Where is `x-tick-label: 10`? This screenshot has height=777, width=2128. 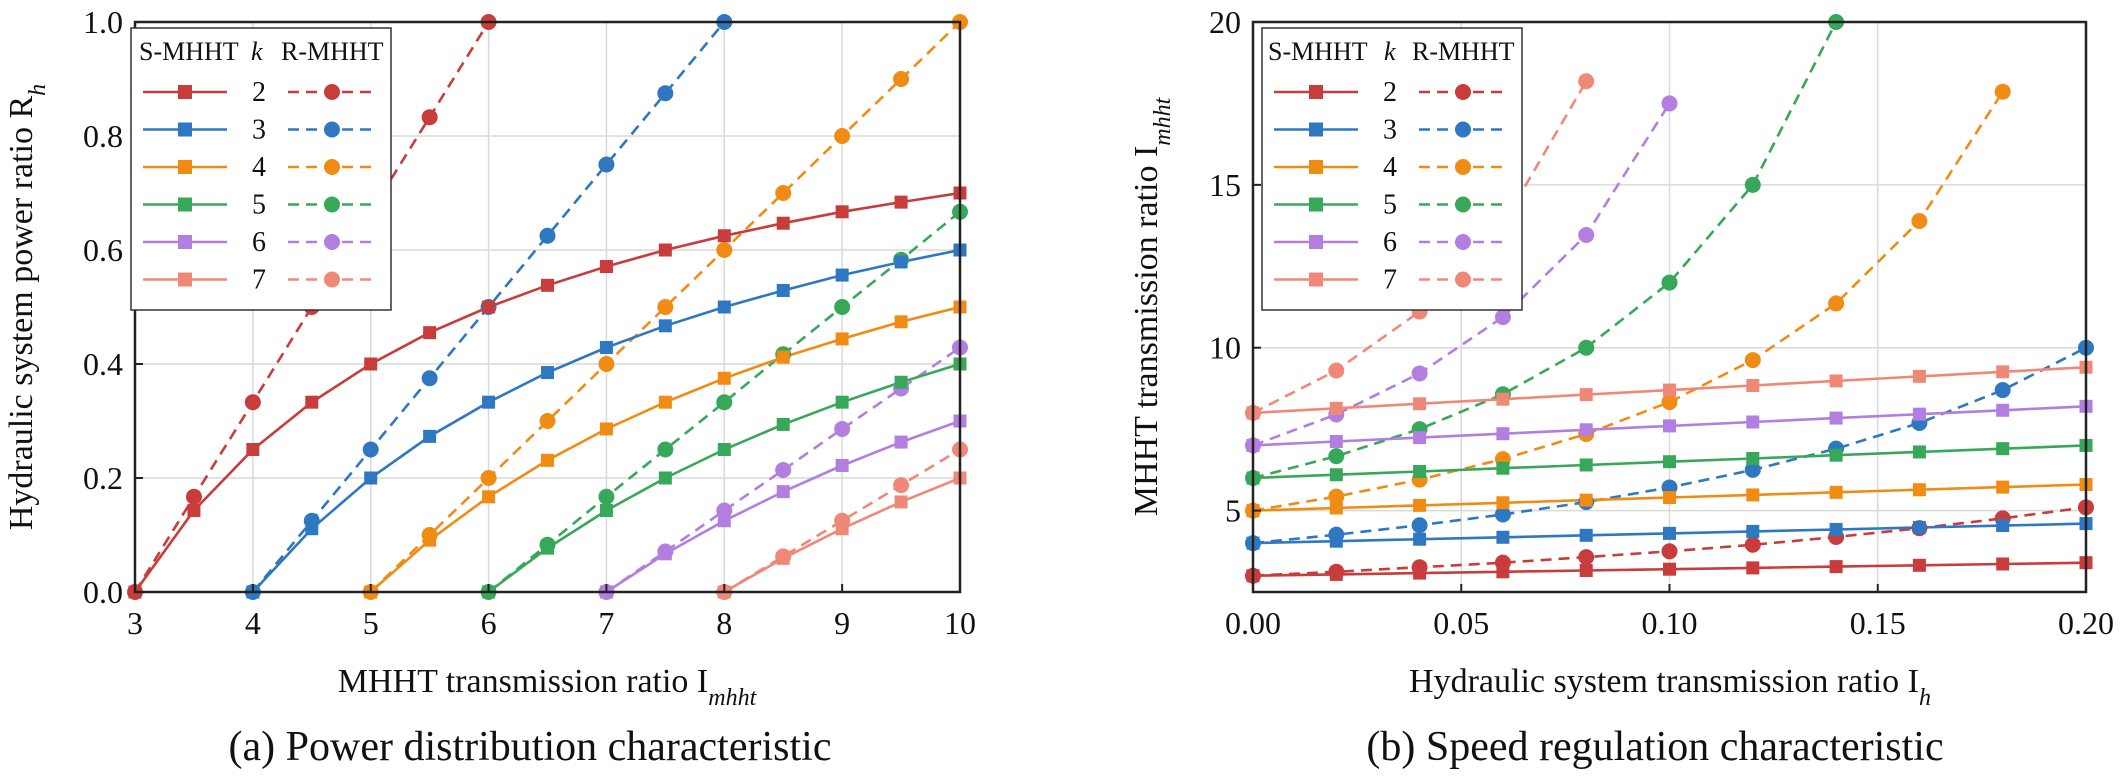 x-tick-label: 10 is located at coordinates (960, 623).